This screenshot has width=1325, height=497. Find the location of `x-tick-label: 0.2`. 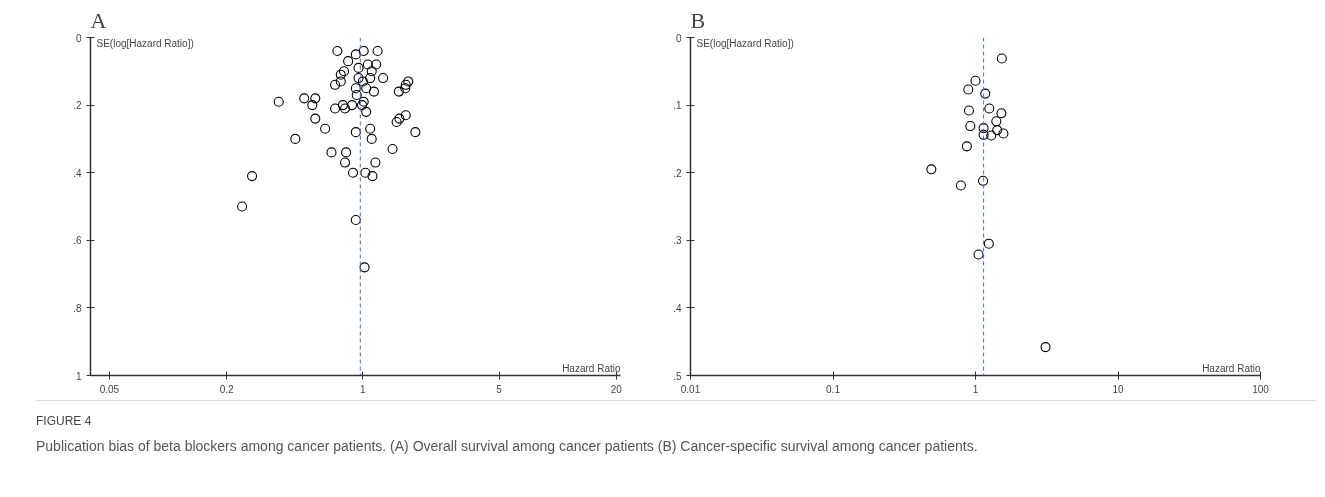

x-tick-label: 0.2 is located at coordinates (227, 389).